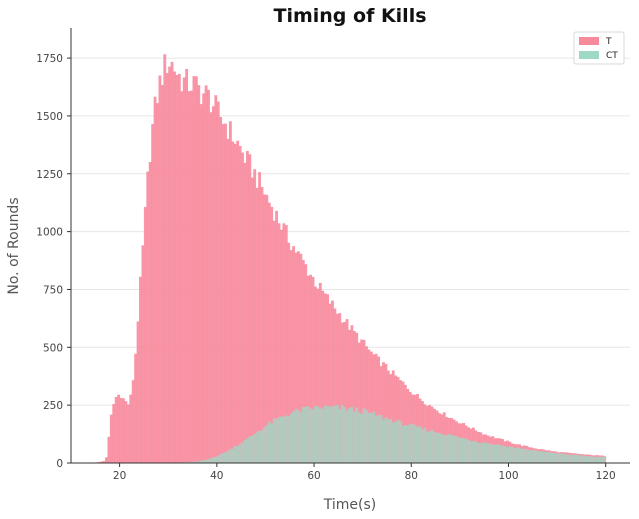 This screenshot has height=519, width=639. I want to click on x-tick-label: 120, so click(606, 476).